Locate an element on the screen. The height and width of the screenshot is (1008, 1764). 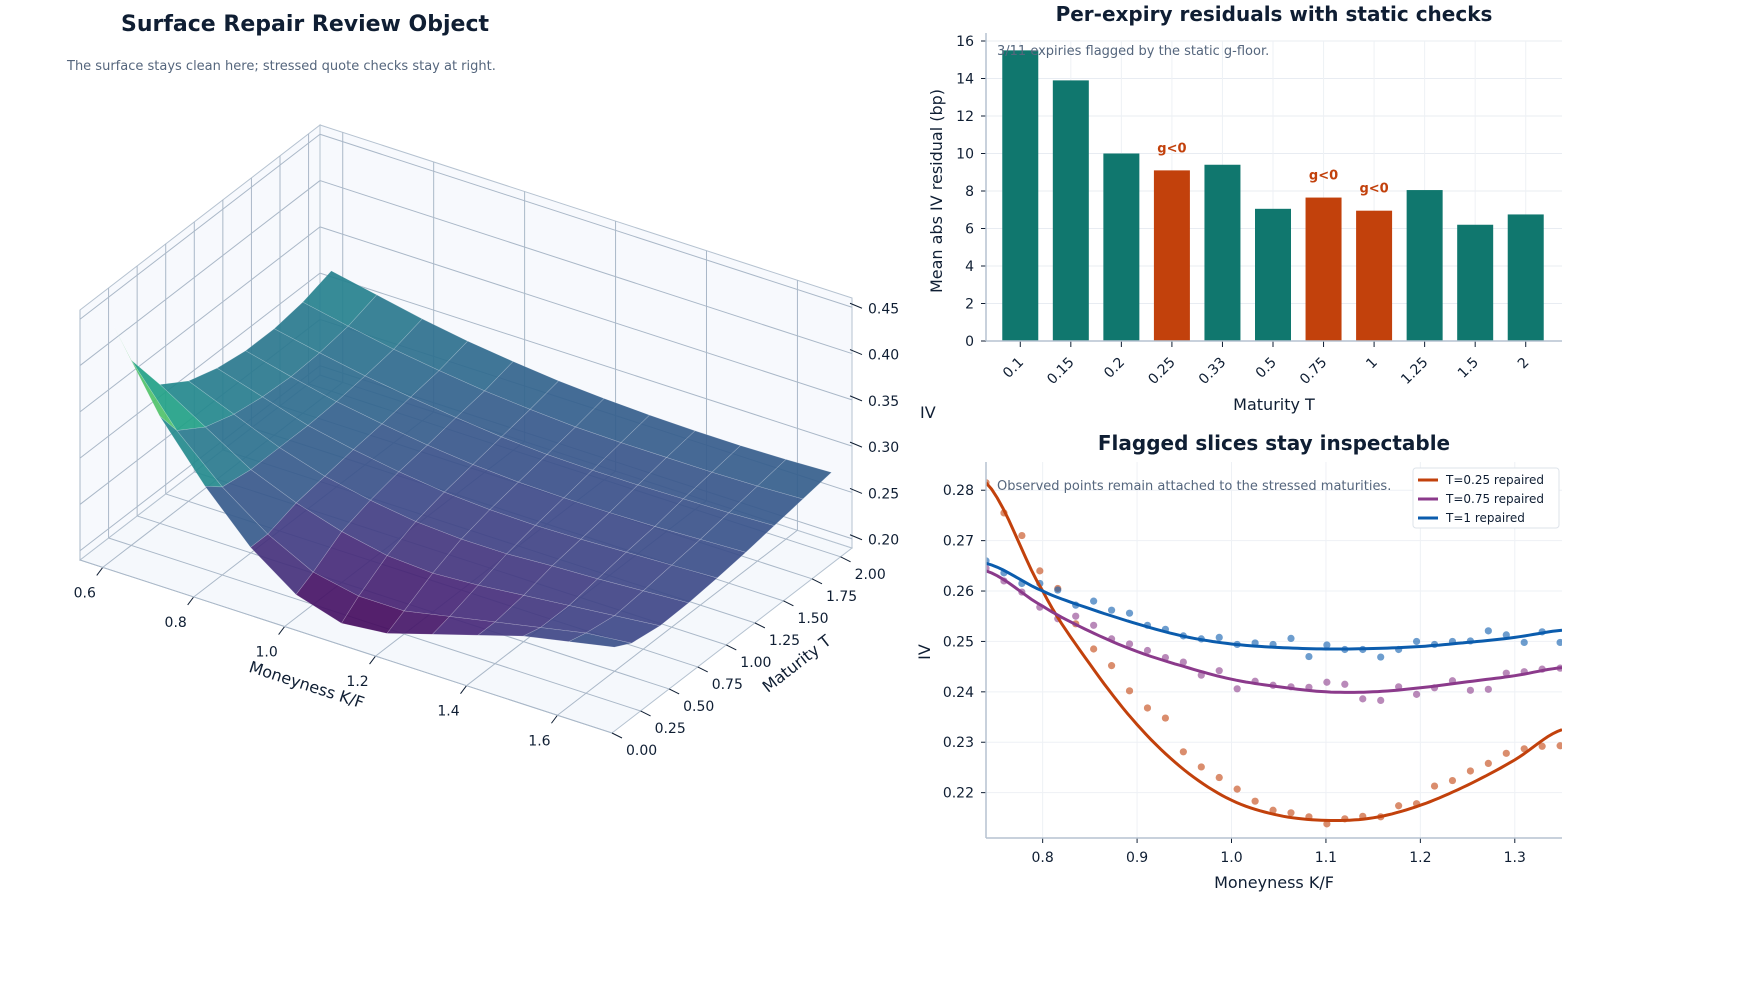
x-tick-label: 0.1 is located at coordinates (1013, 368).